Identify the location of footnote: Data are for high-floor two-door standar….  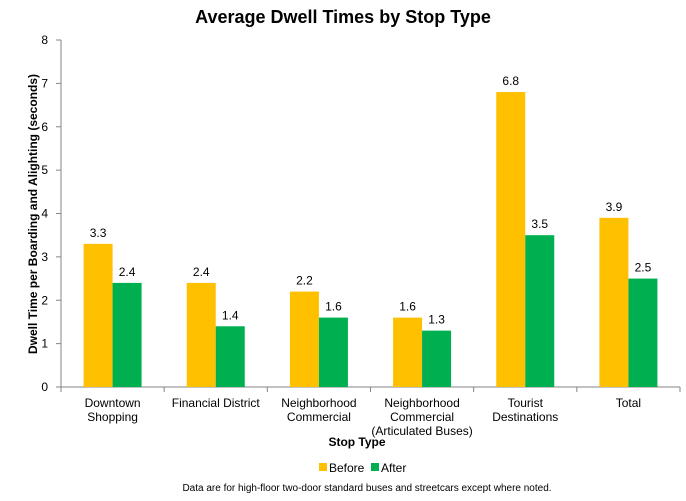
(366, 488).